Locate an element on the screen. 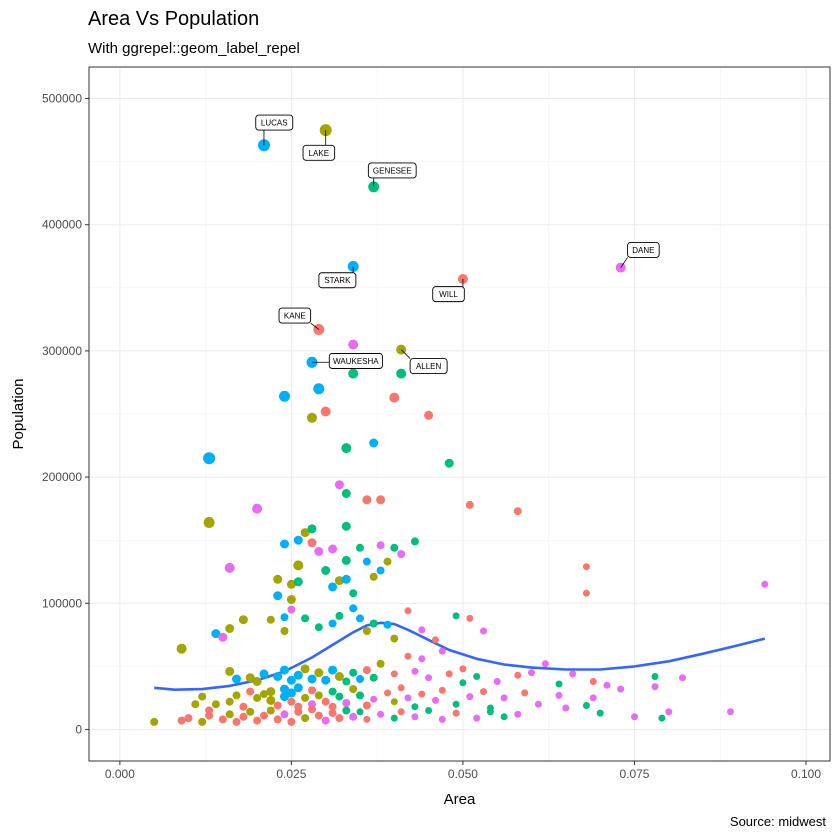 This screenshot has height=840, width=840. point-label: ALLEN is located at coordinates (429, 366).